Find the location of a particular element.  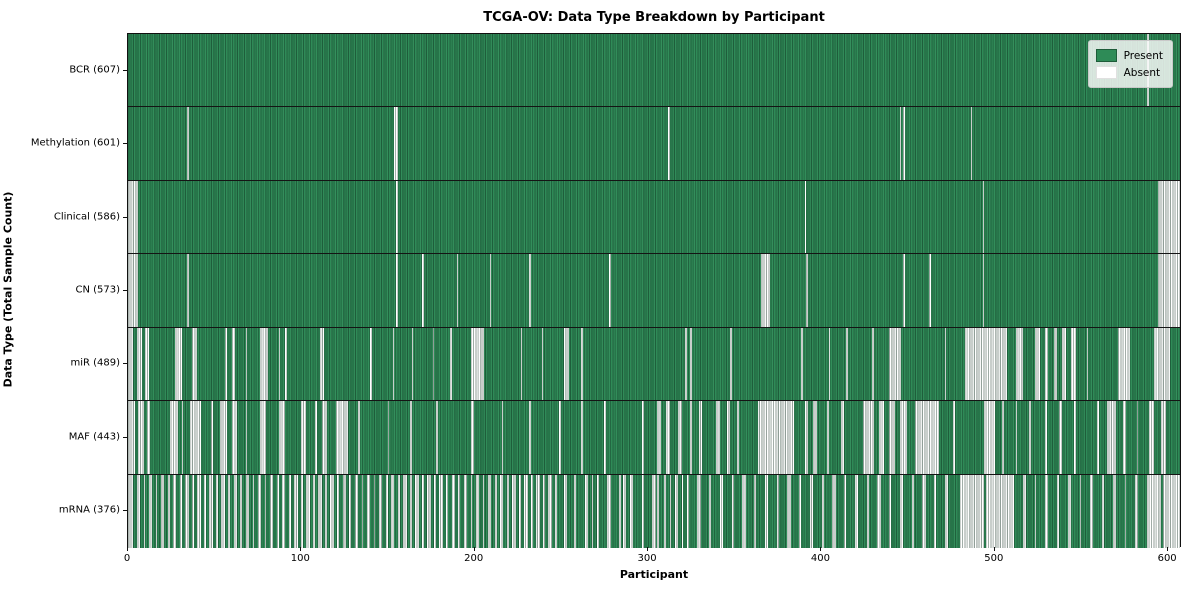

x-tick-label-200: 200 is located at coordinates (474, 558).